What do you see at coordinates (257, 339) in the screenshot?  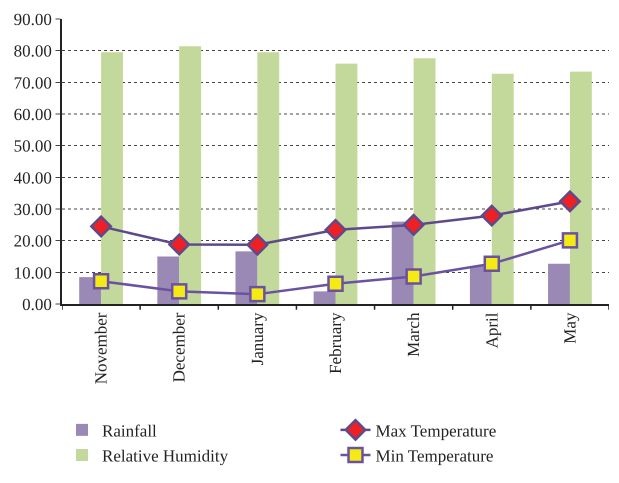 I see `x-tick-label: January` at bounding box center [257, 339].